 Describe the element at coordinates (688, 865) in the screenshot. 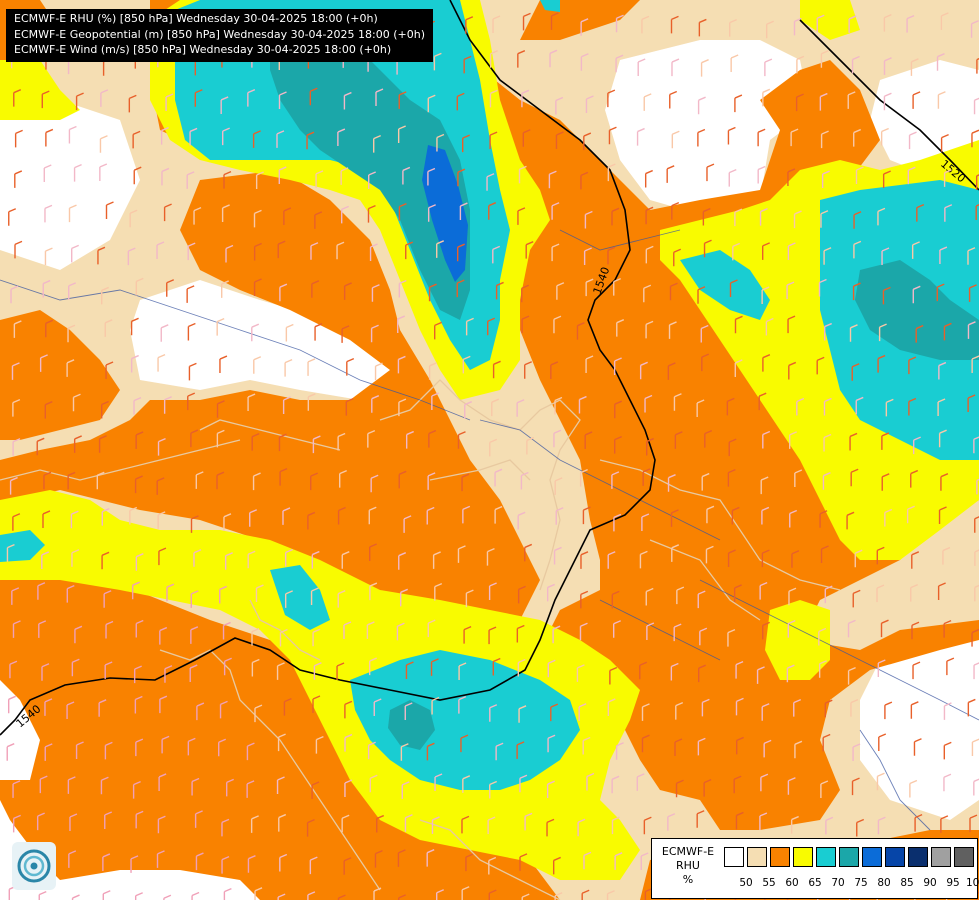

I see `legend-variable: RHU` at that location.